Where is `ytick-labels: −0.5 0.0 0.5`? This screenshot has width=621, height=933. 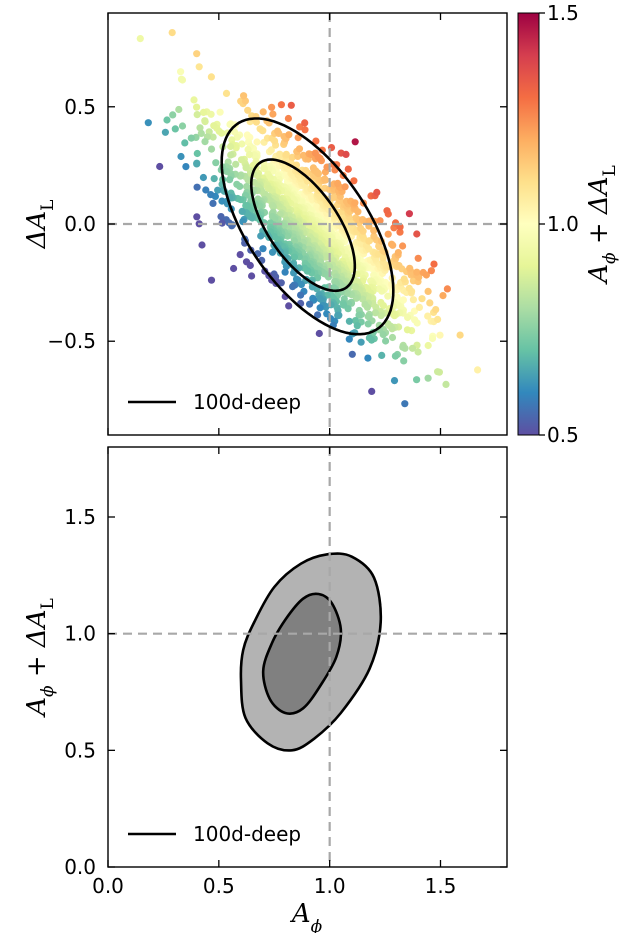 ytick-labels: −0.5 0.0 0.5 is located at coordinates (71, 224).